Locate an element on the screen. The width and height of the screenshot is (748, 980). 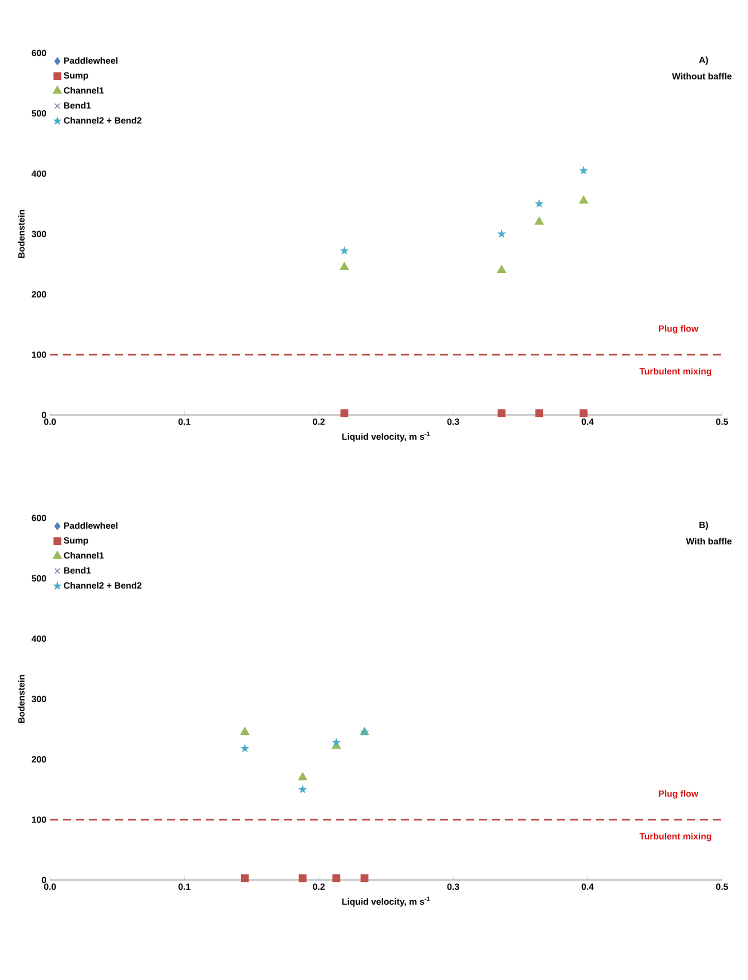
annotation: A) is located at coordinates (703, 60).